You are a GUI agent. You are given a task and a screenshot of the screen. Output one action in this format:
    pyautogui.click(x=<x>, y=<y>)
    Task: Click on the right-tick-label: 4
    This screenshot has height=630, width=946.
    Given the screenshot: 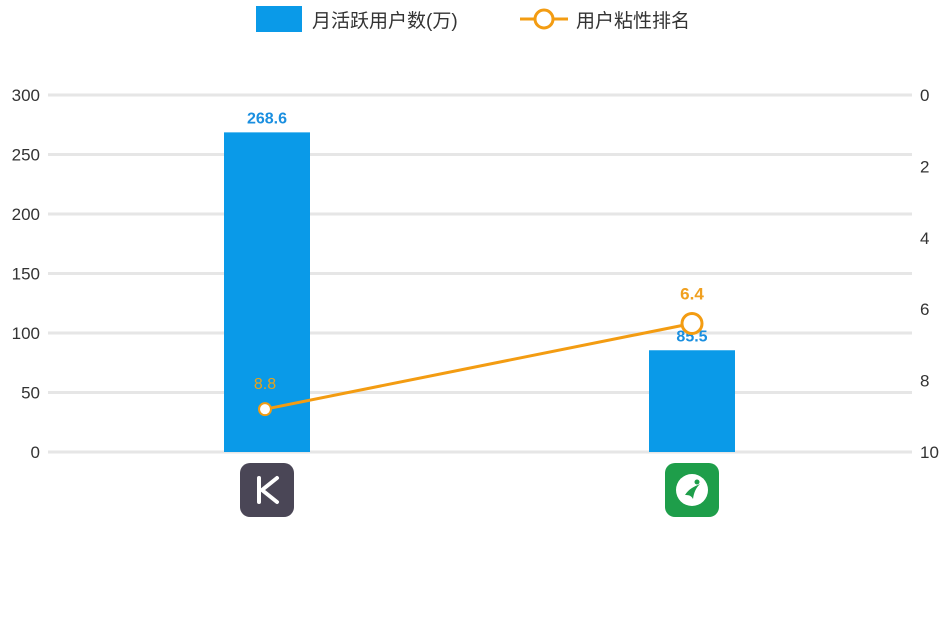 What is the action you would take?
    pyautogui.click(x=924, y=238)
    